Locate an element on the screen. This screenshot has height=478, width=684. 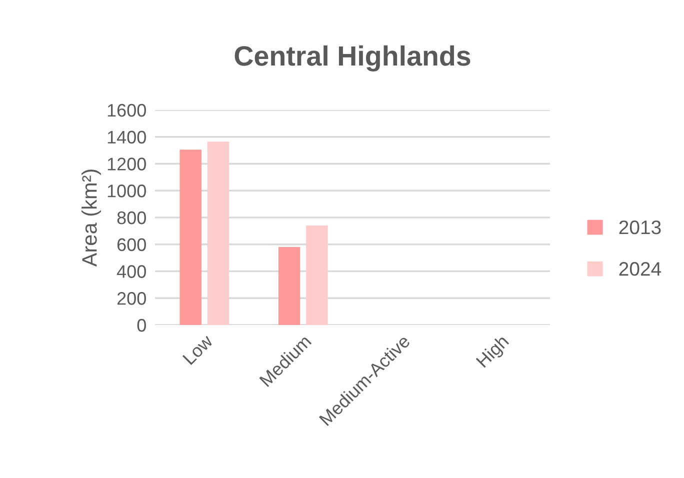
y-tick-label: 800 is located at coordinates (131, 217).